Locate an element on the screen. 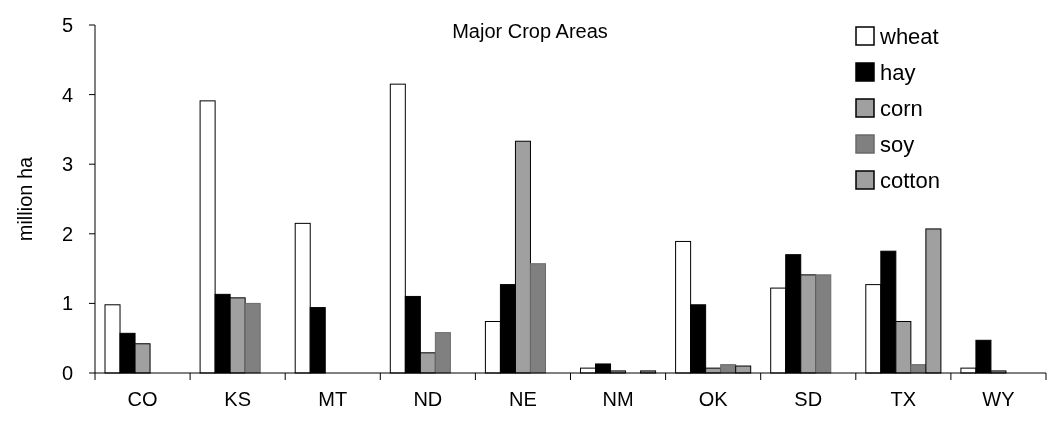 This screenshot has height=425, width=1054. x-tick-label: CO is located at coordinates (142, 399).